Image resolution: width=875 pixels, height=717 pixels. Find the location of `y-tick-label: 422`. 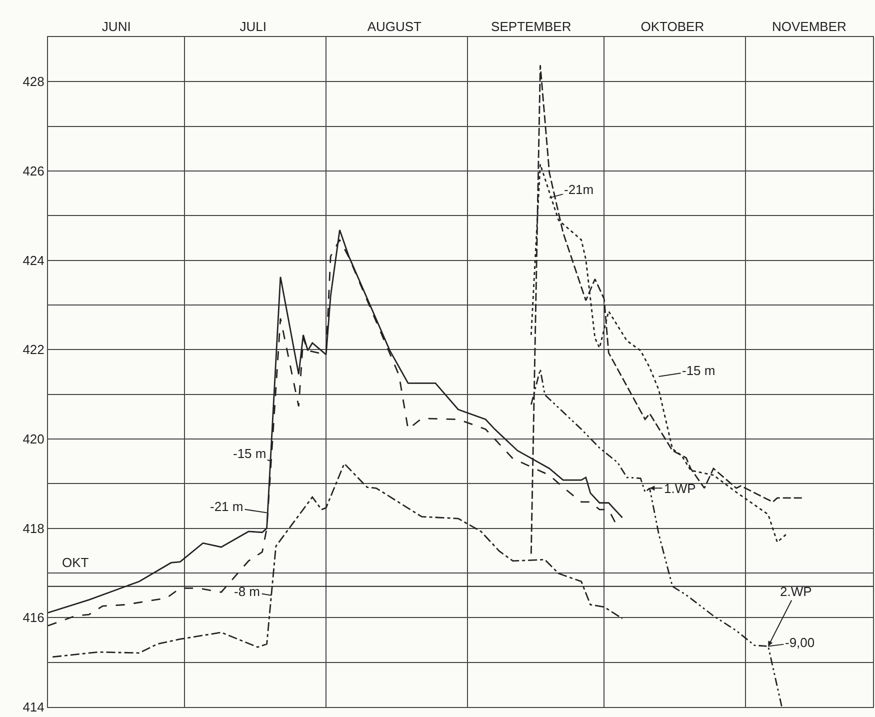

y-tick-label: 422 is located at coordinates (33, 350).